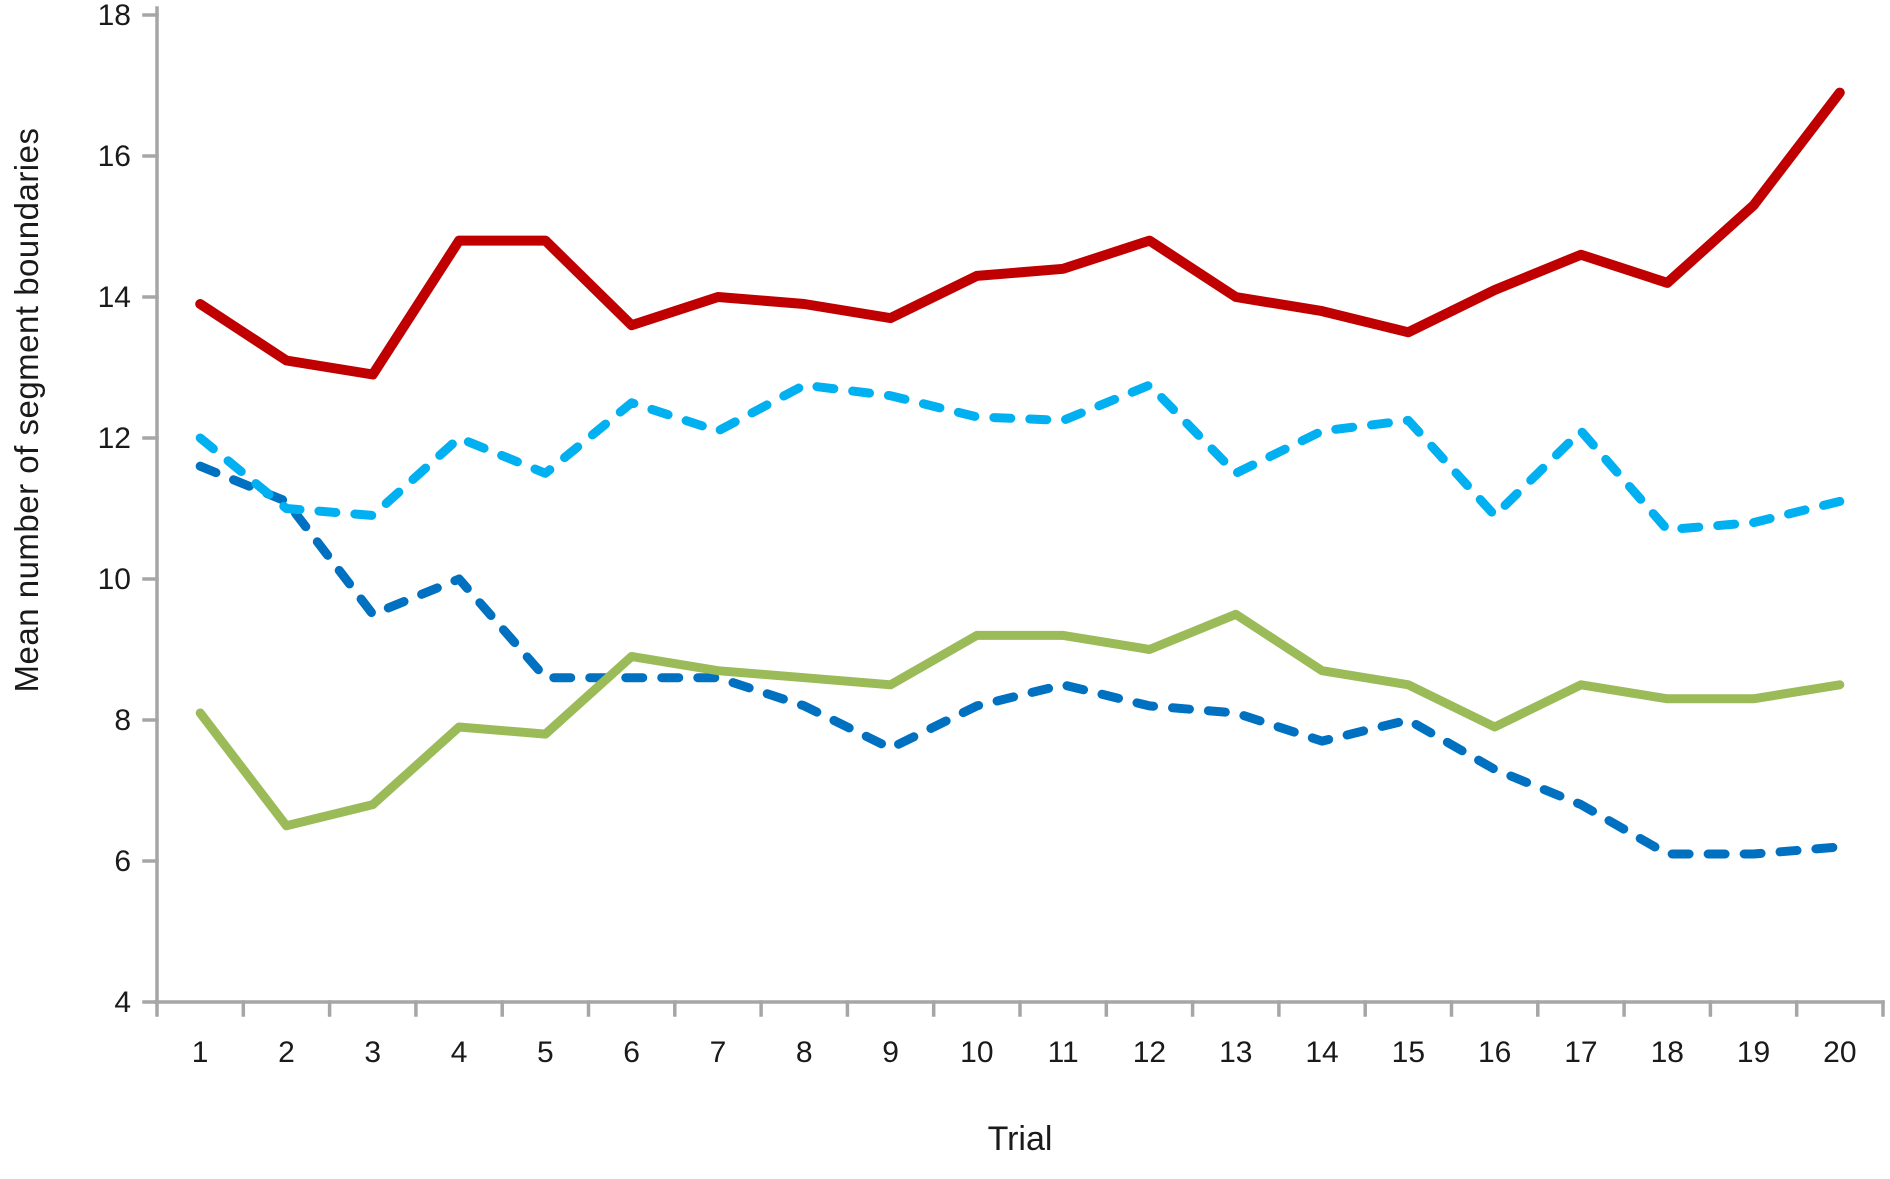 This screenshot has width=1890, height=1179. What do you see at coordinates (114, 297) in the screenshot?
I see `y-tick-label: 14` at bounding box center [114, 297].